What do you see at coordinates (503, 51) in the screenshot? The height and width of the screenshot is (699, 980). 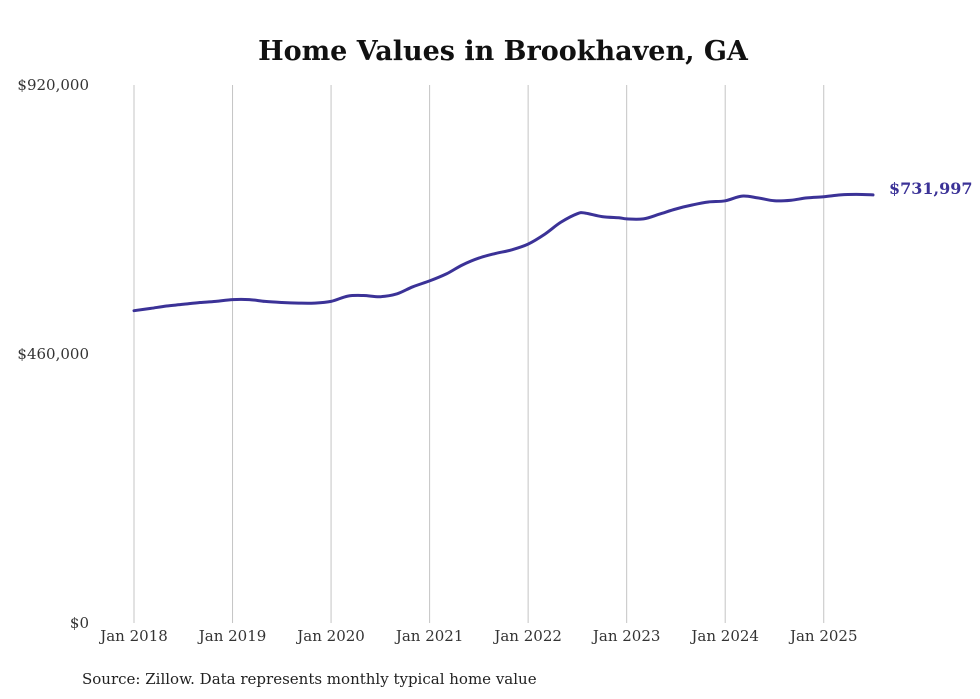 I see `chart-title: Home Values in Brookhaven, GA` at bounding box center [503, 51].